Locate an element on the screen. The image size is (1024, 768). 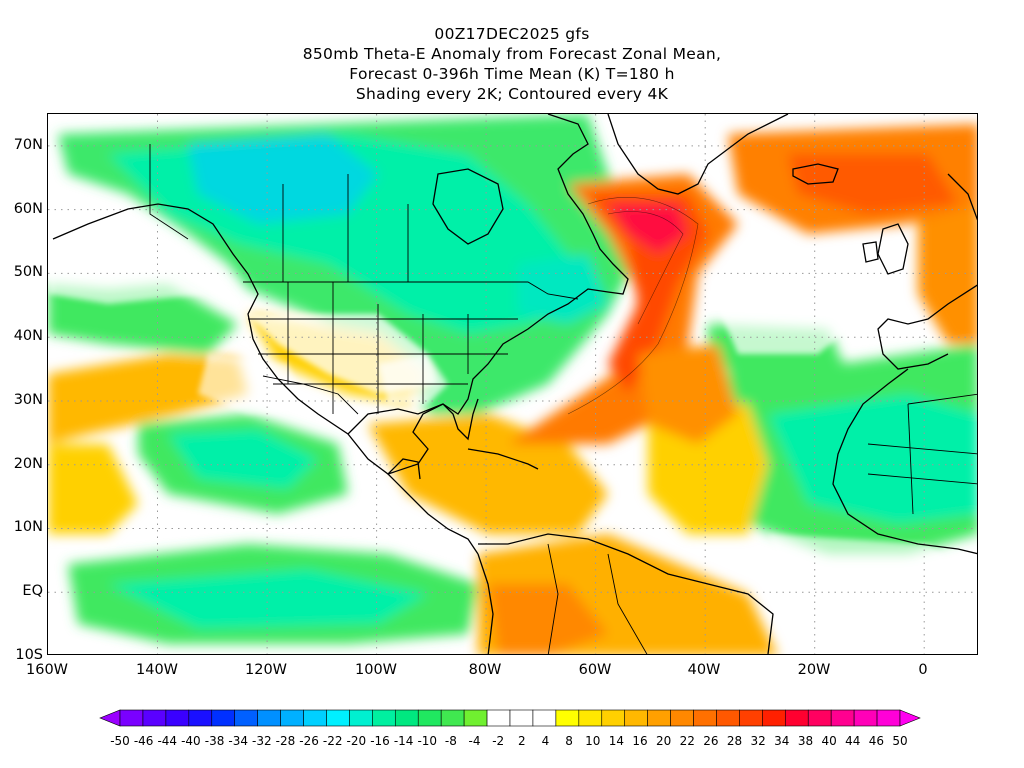
colorbar-tick-label: -26 is located at coordinates (309, 741).